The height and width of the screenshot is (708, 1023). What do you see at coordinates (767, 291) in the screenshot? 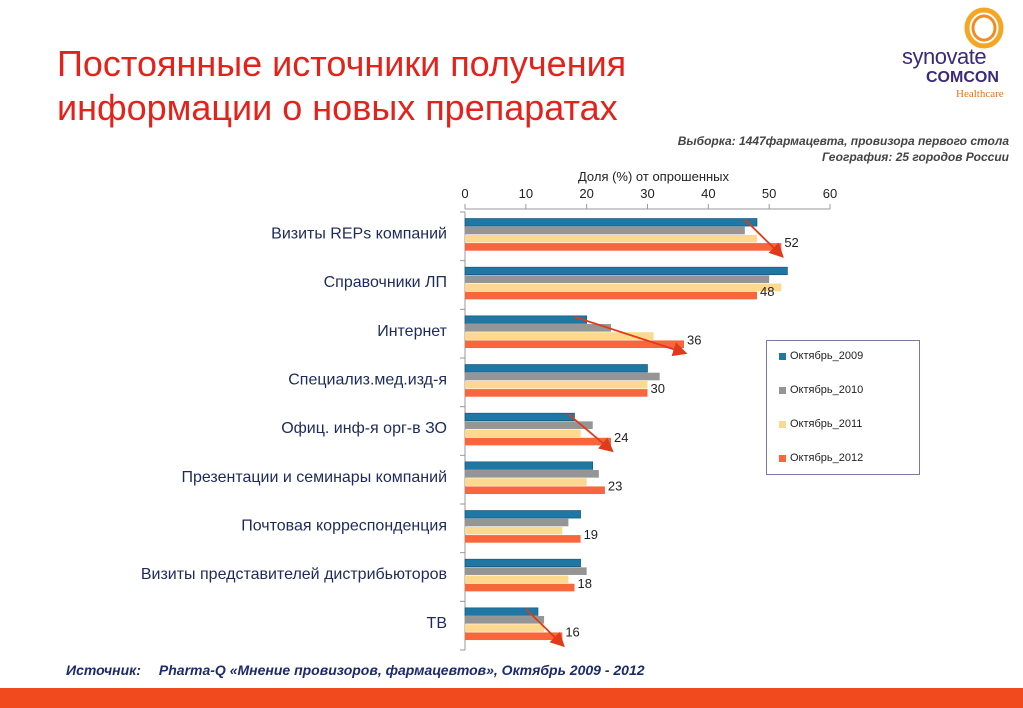
I see `data-label: 48` at bounding box center [767, 291].